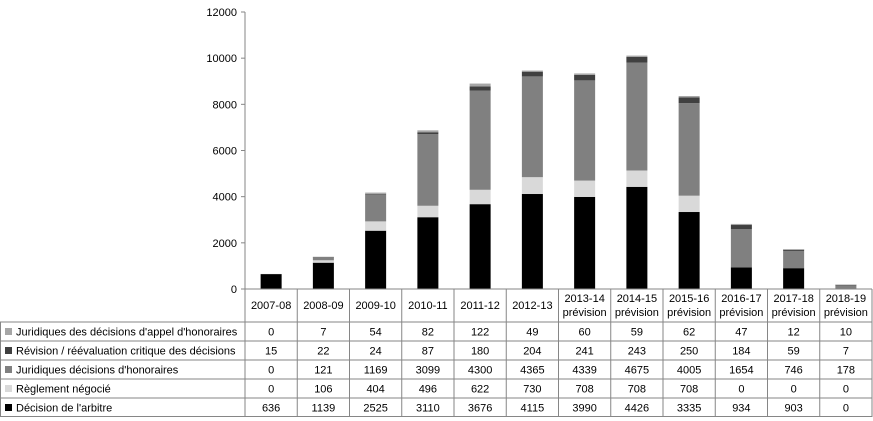  I want to click on data-label: 62, so click(689, 333).